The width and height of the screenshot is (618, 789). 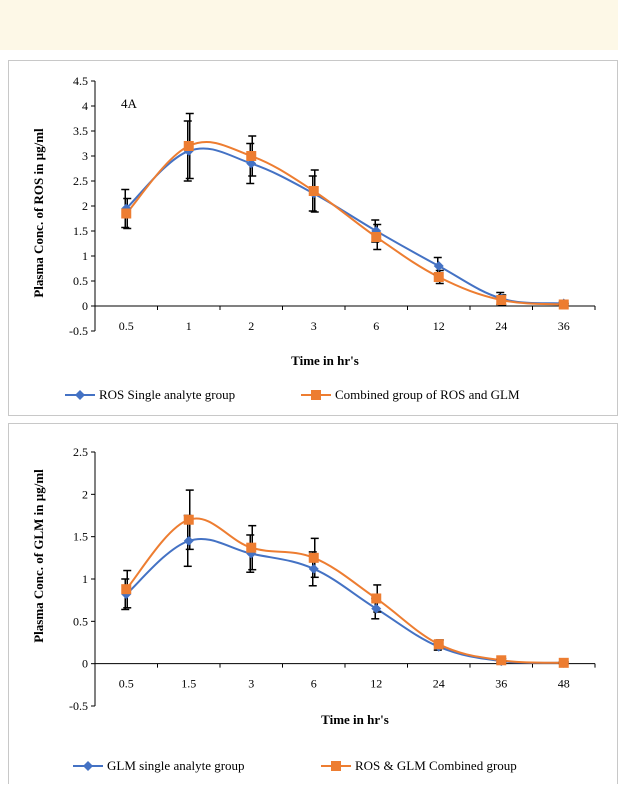 What do you see at coordinates (85, 156) in the screenshot?
I see `y-tick-label: 3` at bounding box center [85, 156].